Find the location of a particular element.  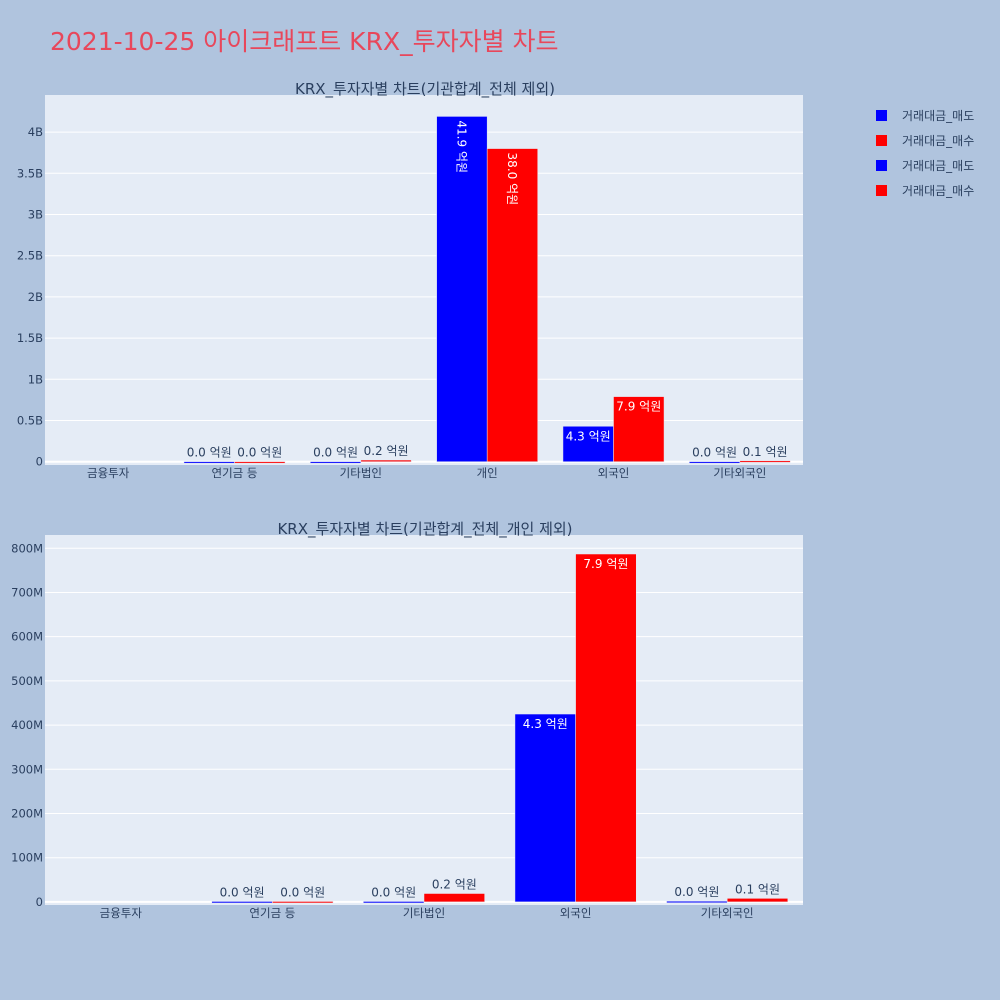

y-tick-label: 3.5B is located at coordinates (30, 173).